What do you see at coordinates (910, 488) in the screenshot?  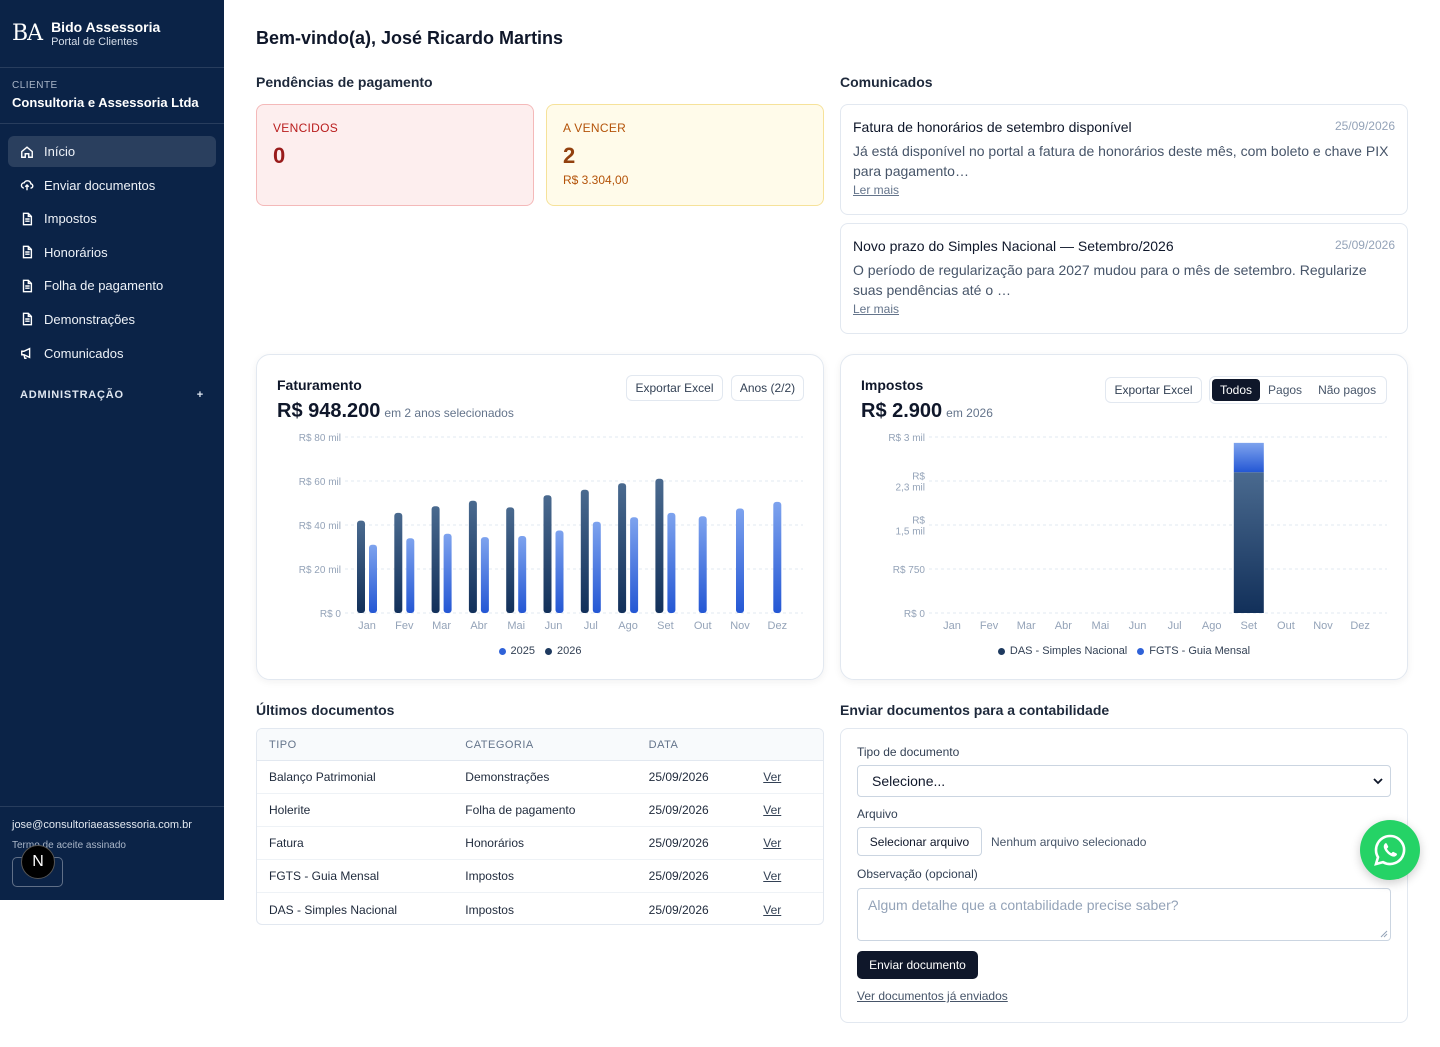 I see `y-tick-line: 2,3 mil` at bounding box center [910, 488].